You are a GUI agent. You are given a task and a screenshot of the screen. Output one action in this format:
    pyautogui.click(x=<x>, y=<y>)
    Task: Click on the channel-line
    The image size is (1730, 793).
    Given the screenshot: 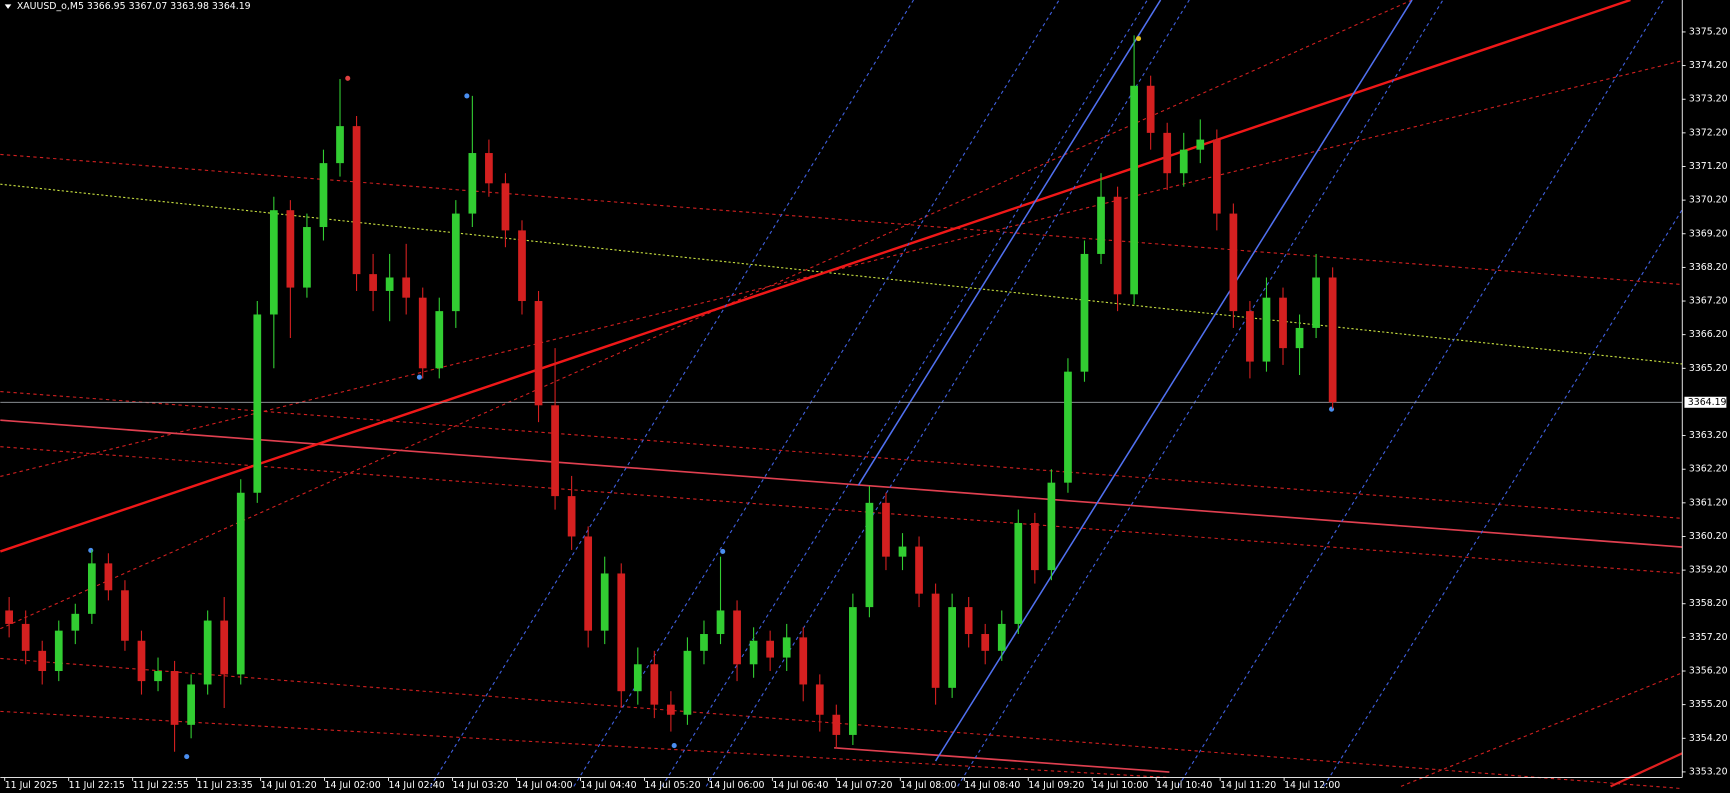 What is the action you would take?
    pyautogui.click(x=1009, y=243)
    